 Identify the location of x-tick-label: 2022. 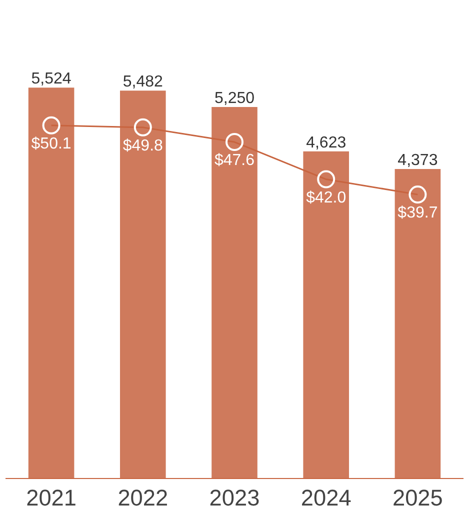
(143, 496).